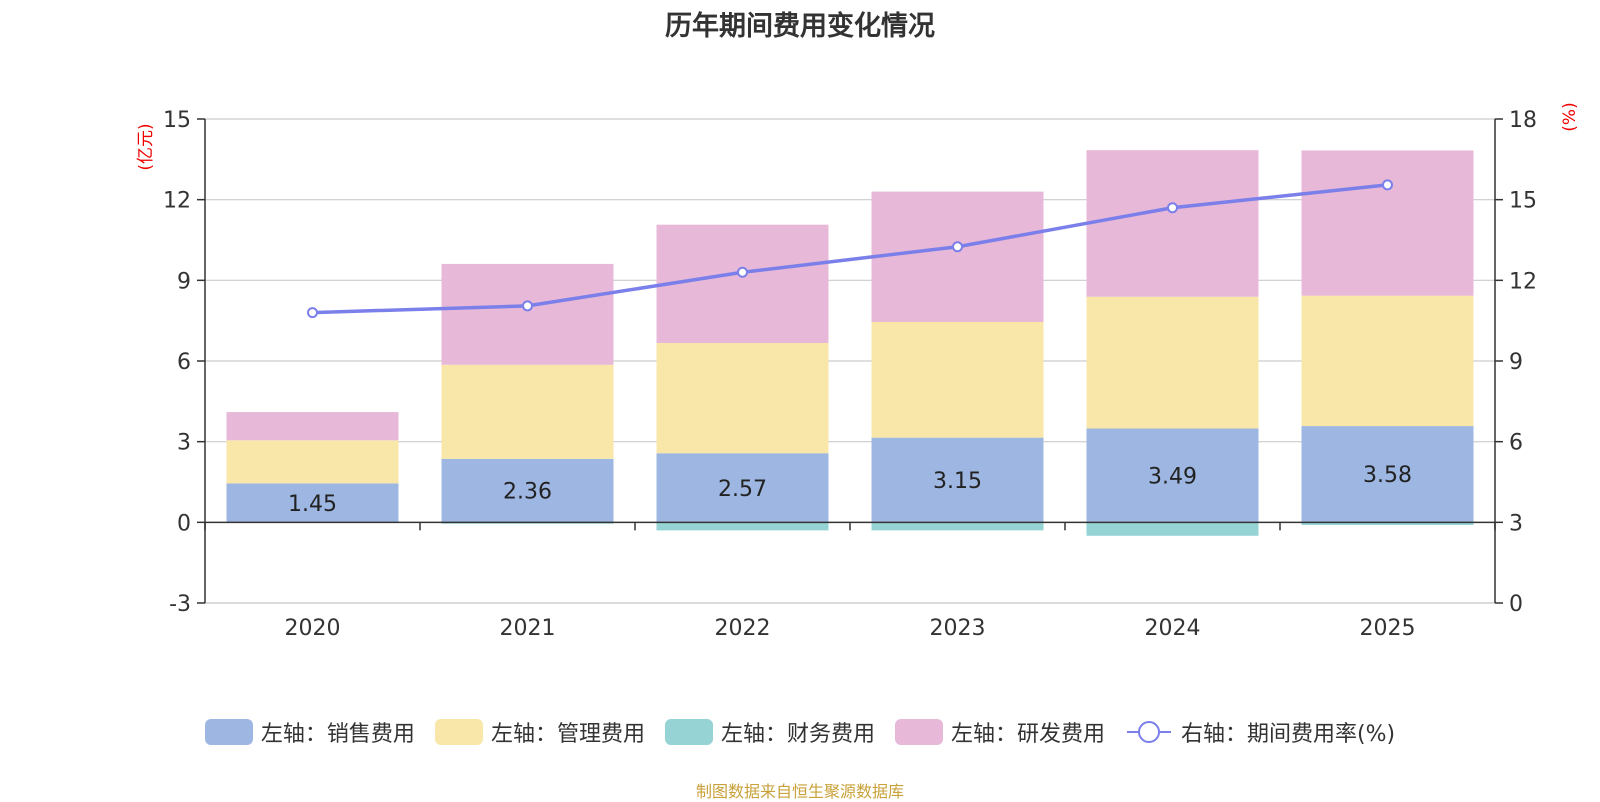 The height and width of the screenshot is (802, 1600). Describe the element at coordinates (313, 628) in the screenshot. I see `category-label: 2020` at that location.